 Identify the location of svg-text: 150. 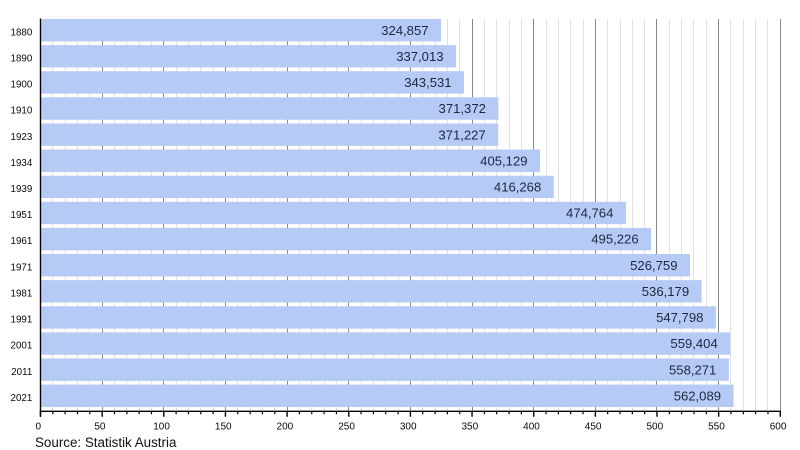
(223, 427).